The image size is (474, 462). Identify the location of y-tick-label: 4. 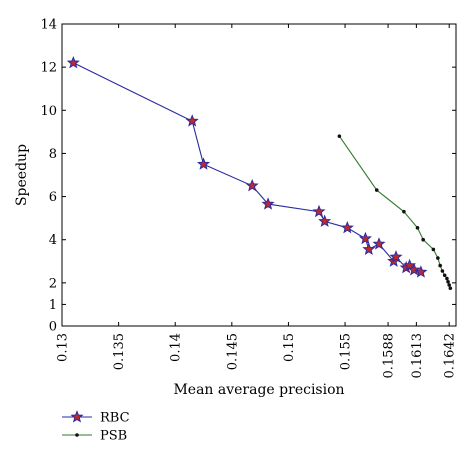
(53, 240).